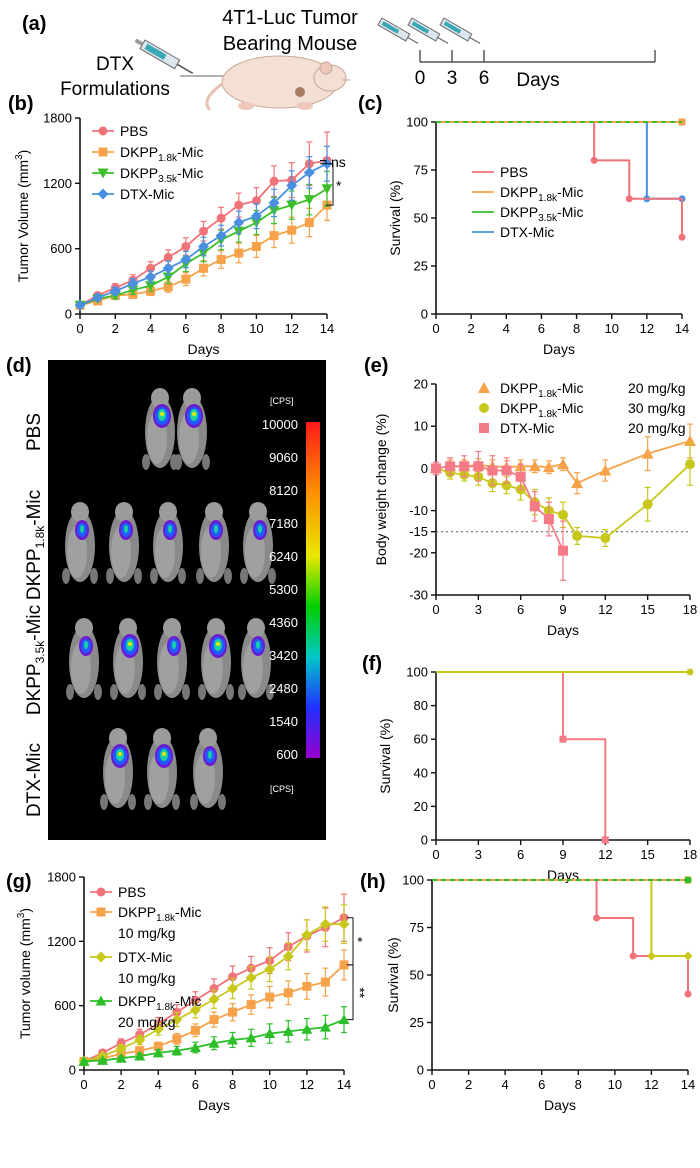 This screenshot has width=700, height=1168. Describe the element at coordinates (651, 1084) in the screenshot. I see `x-tick-label: 12` at that location.